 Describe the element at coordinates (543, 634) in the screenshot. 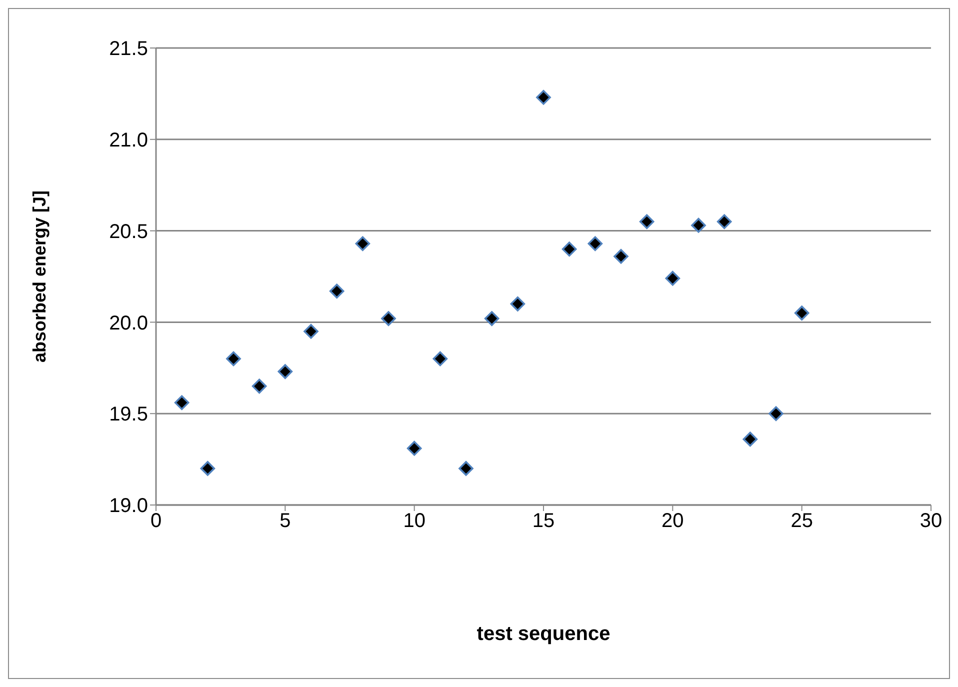

I see `x-axis-title: test sequence` at that location.